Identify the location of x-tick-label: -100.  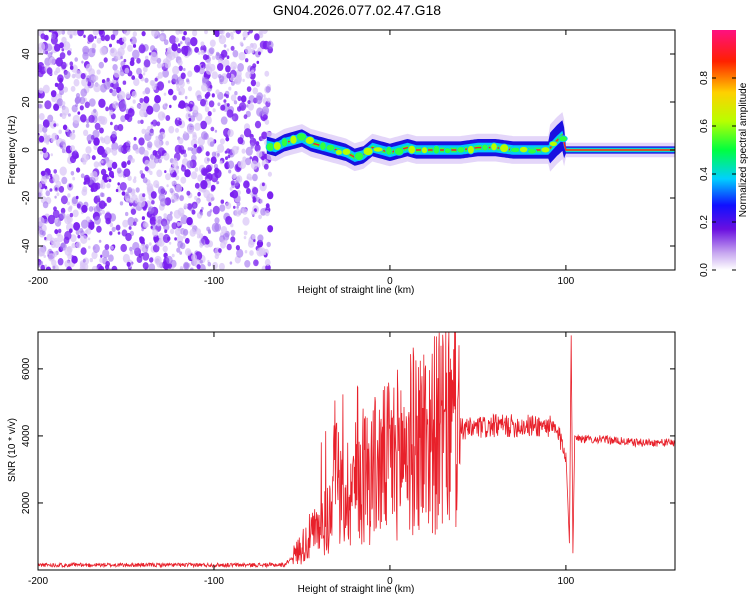
(214, 581).